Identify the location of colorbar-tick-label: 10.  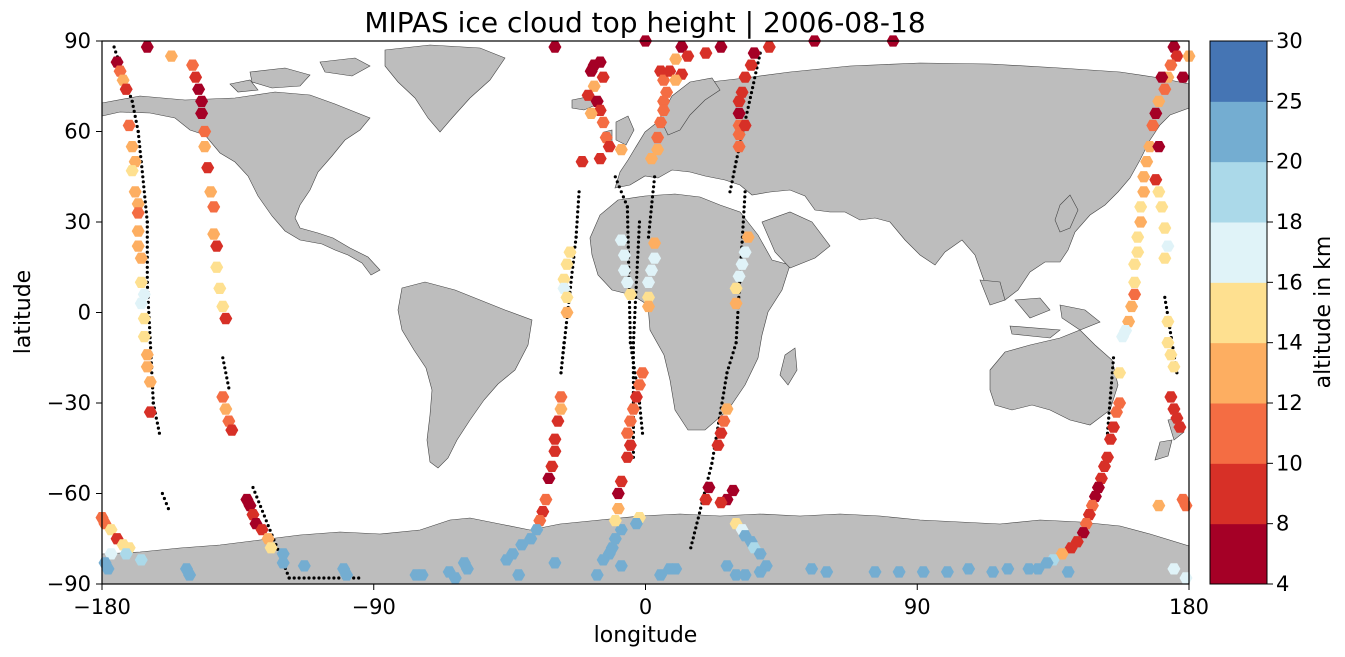
(1289, 463).